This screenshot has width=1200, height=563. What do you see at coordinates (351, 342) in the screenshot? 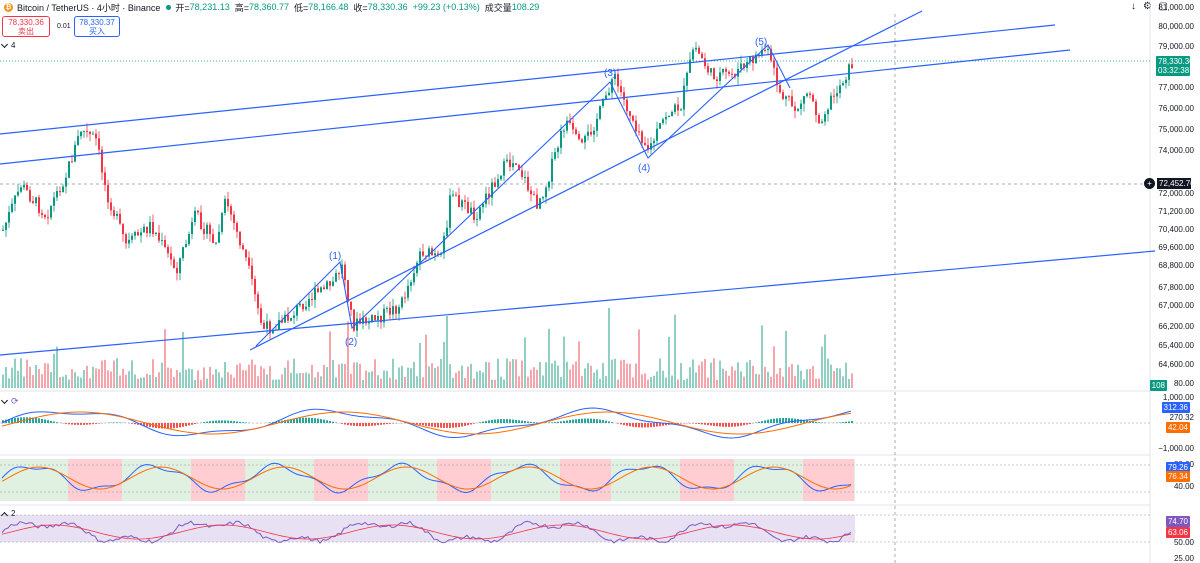
I see `wave-label-2: (2)` at bounding box center [351, 342].